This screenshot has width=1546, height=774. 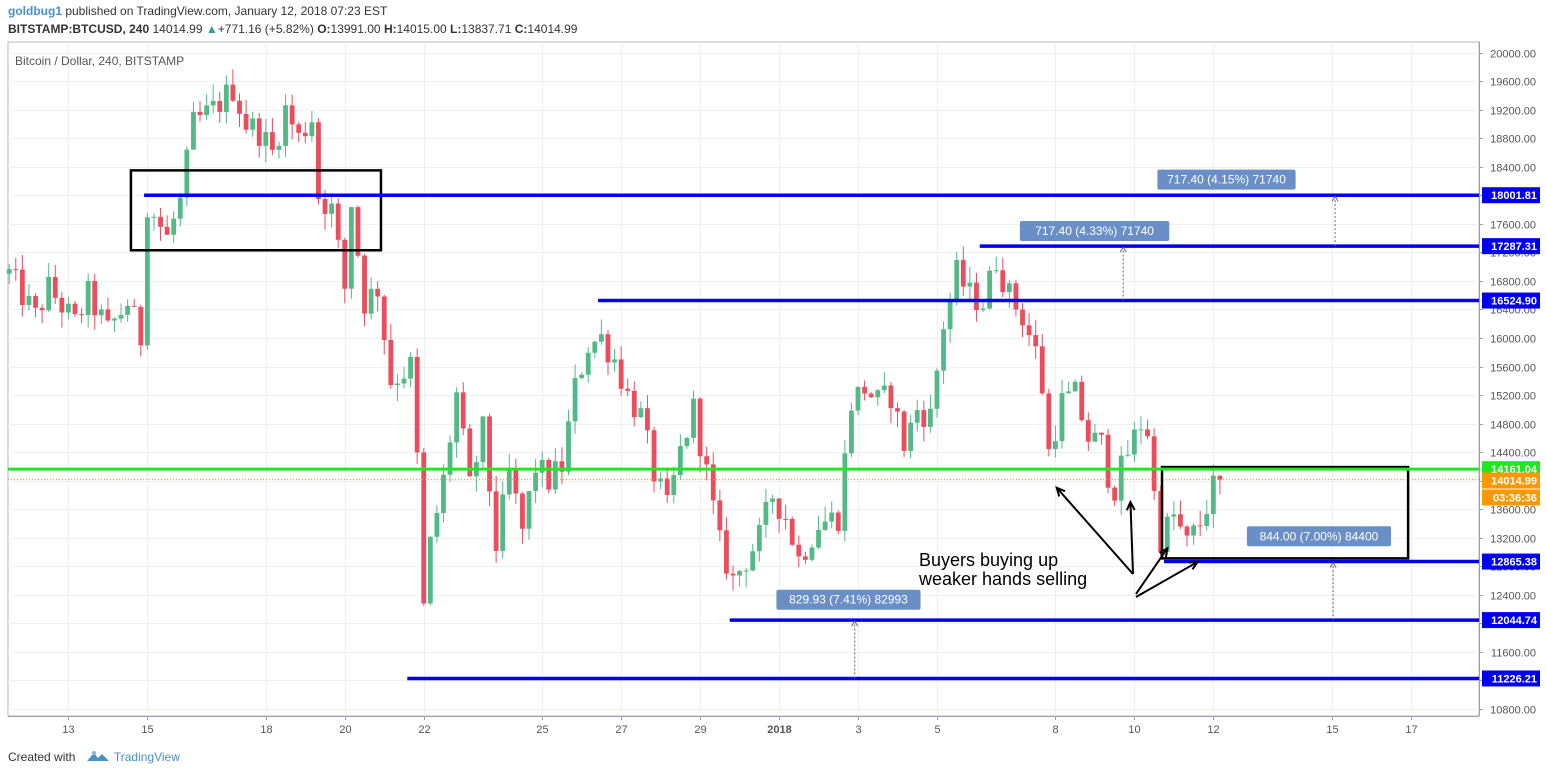 What do you see at coordinates (1514, 621) in the screenshot?
I see `level-price-label: 12044.74` at bounding box center [1514, 621].